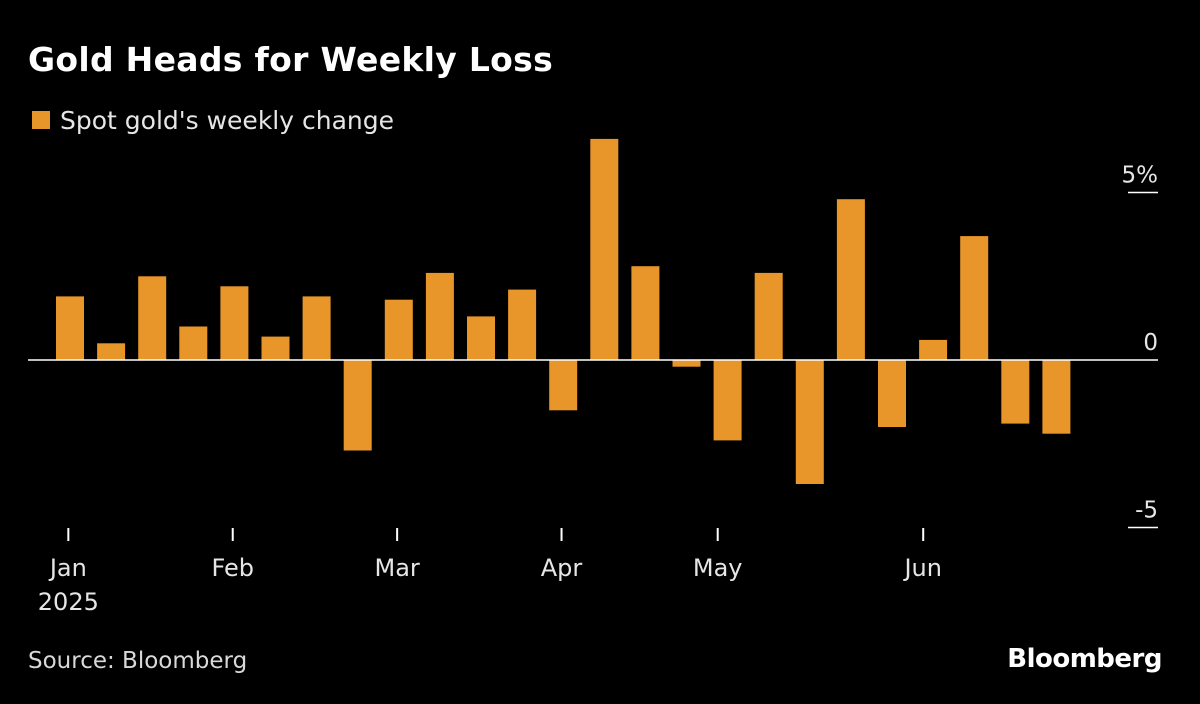 This screenshot has width=1200, height=704. Describe the element at coordinates (68, 602) in the screenshot. I see `x-tick-sublabel-year: 2025` at that location.